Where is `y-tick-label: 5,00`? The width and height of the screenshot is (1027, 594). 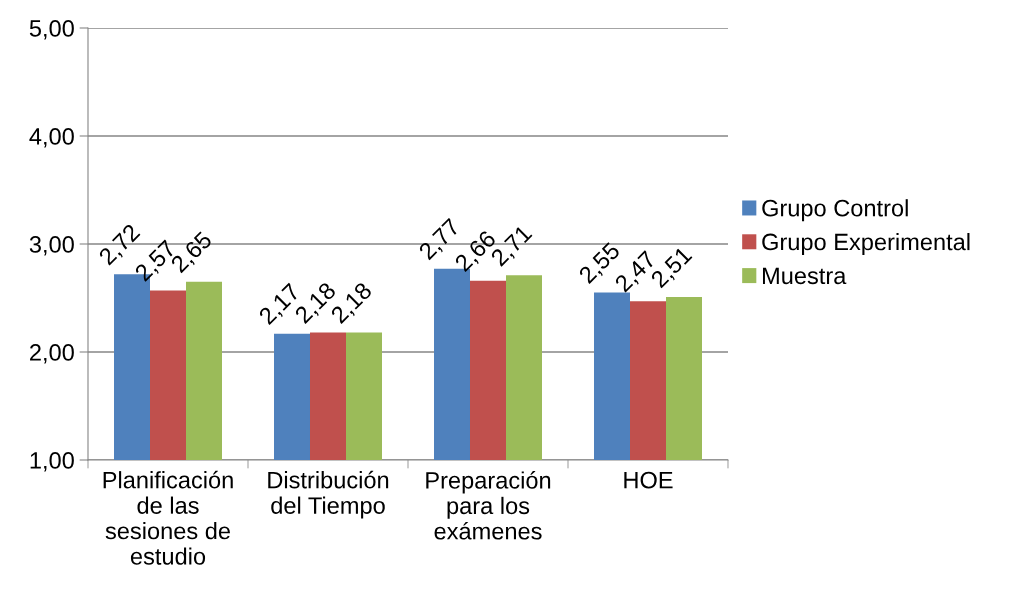
y-tick-label: 5,00 is located at coordinates (51, 30).